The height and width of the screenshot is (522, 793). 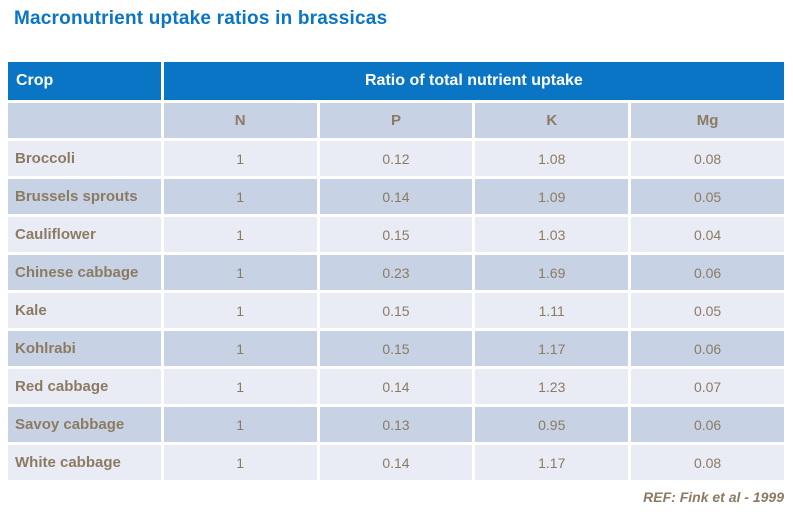 What do you see at coordinates (240, 120) in the screenshot?
I see `column-header-n: N` at bounding box center [240, 120].